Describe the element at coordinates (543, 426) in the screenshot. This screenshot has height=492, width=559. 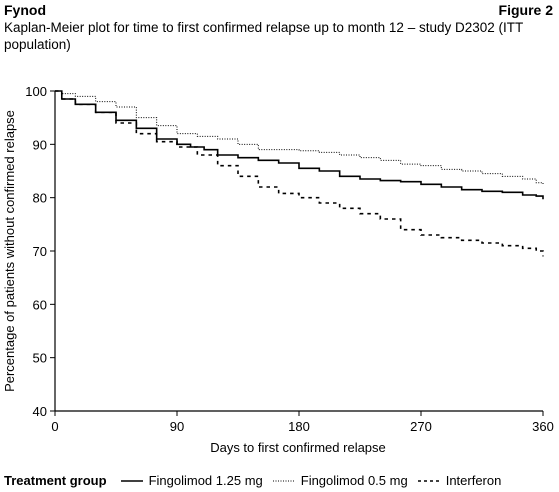
I see `x-tick-label: 360` at that location.